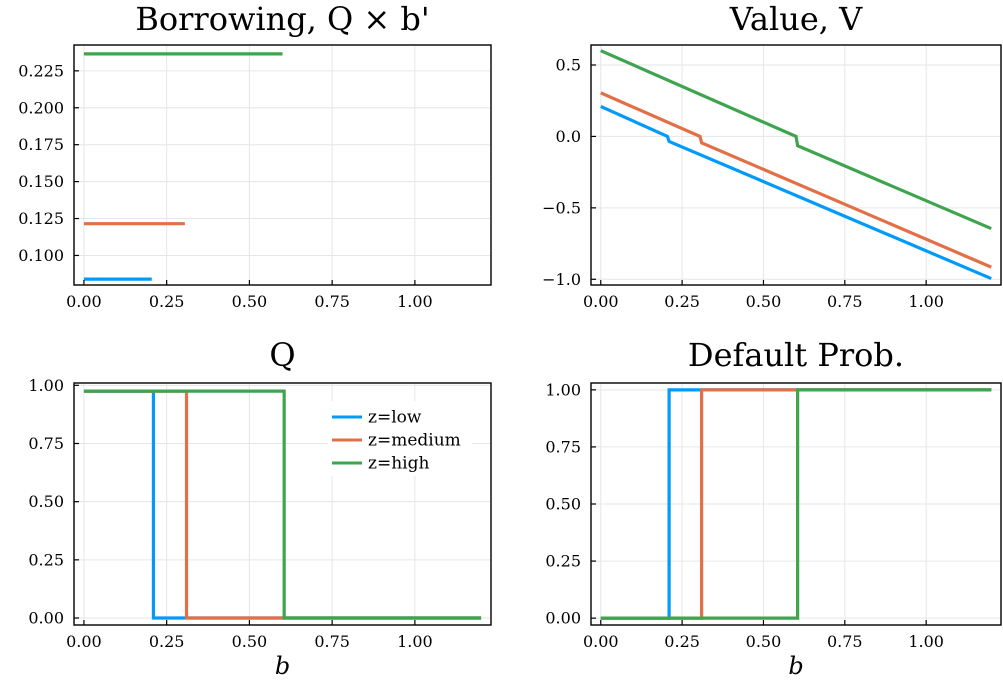 The image size is (1003, 685). What do you see at coordinates (41, 181) in the screenshot?
I see `y-tick-label: 0.150` at bounding box center [41, 181].